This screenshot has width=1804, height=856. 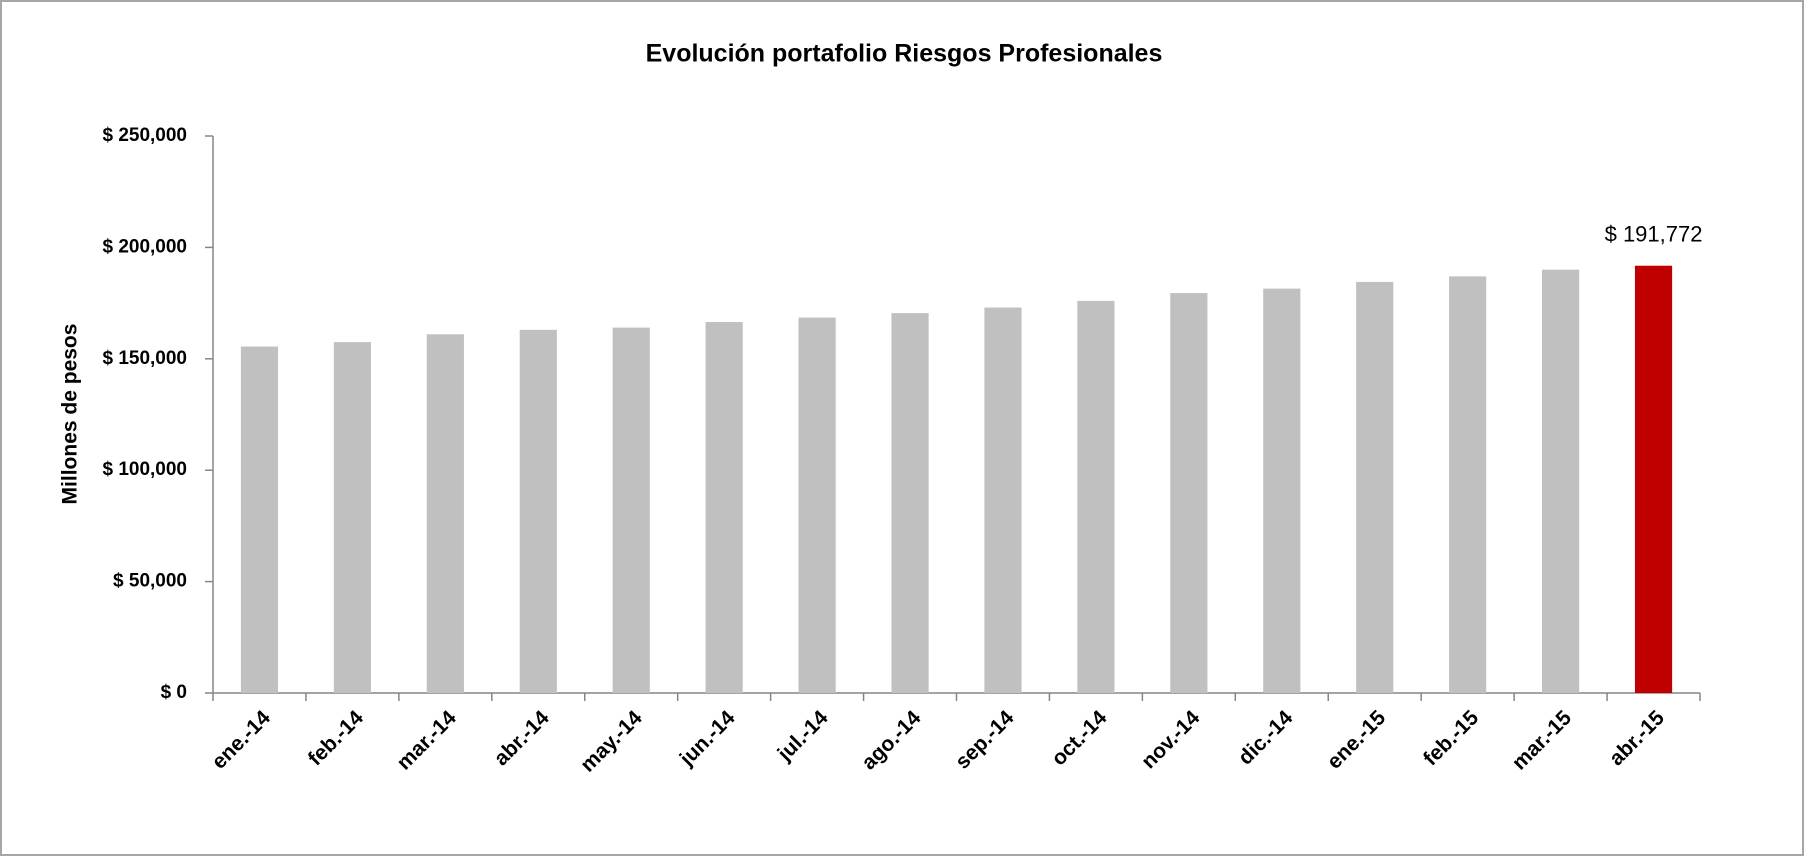 What do you see at coordinates (174, 692) in the screenshot?
I see `y-tick-label: $ 0` at bounding box center [174, 692].